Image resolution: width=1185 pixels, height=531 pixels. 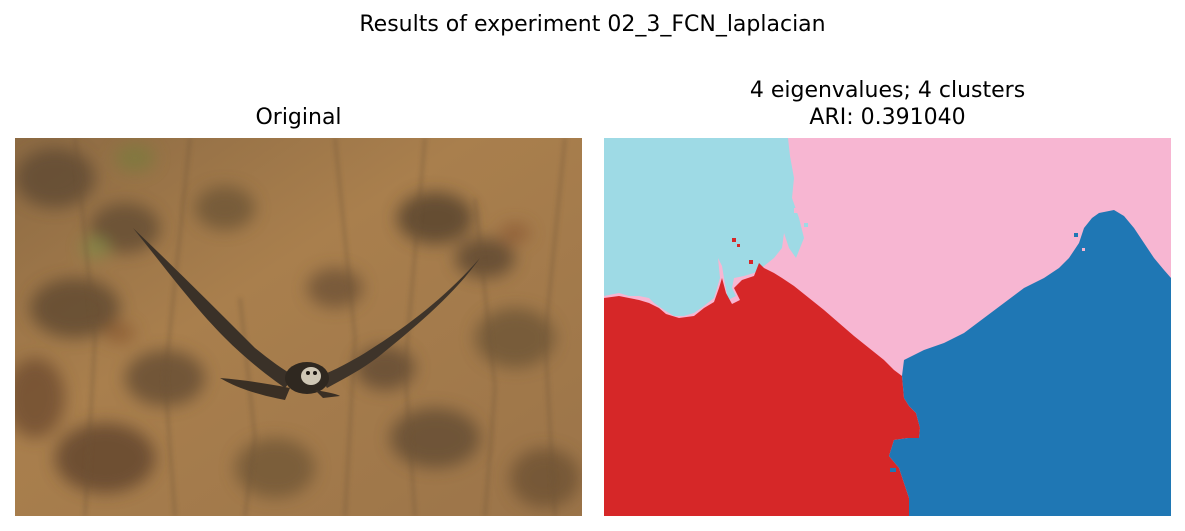 What do you see at coordinates (298, 117) in the screenshot?
I see `original-panel-title: Original` at bounding box center [298, 117].